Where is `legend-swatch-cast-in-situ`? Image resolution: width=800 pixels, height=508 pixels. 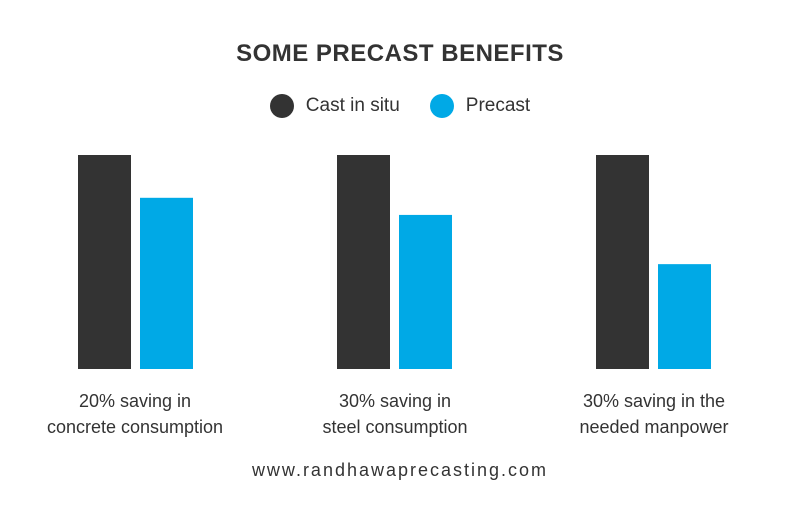
legend-swatch-cast-in-situ is located at coordinates (281, 106).